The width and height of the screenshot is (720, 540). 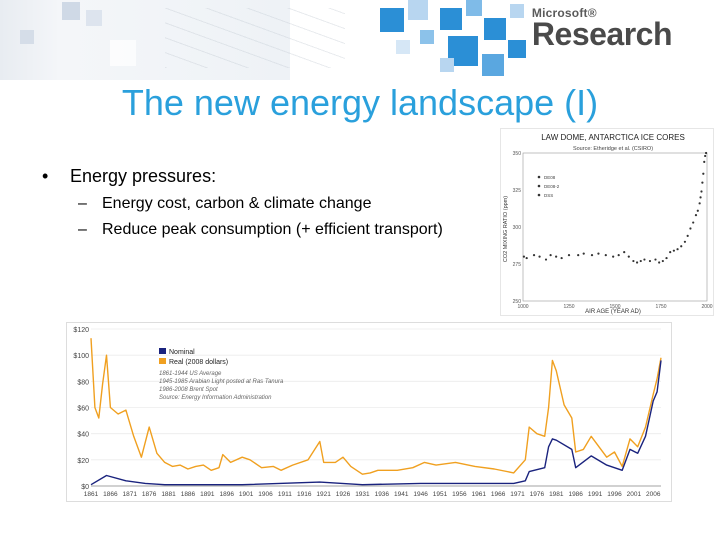 What do you see at coordinates (168, 494) in the screenshot?
I see `oil-x-tick: 1881` at bounding box center [168, 494].